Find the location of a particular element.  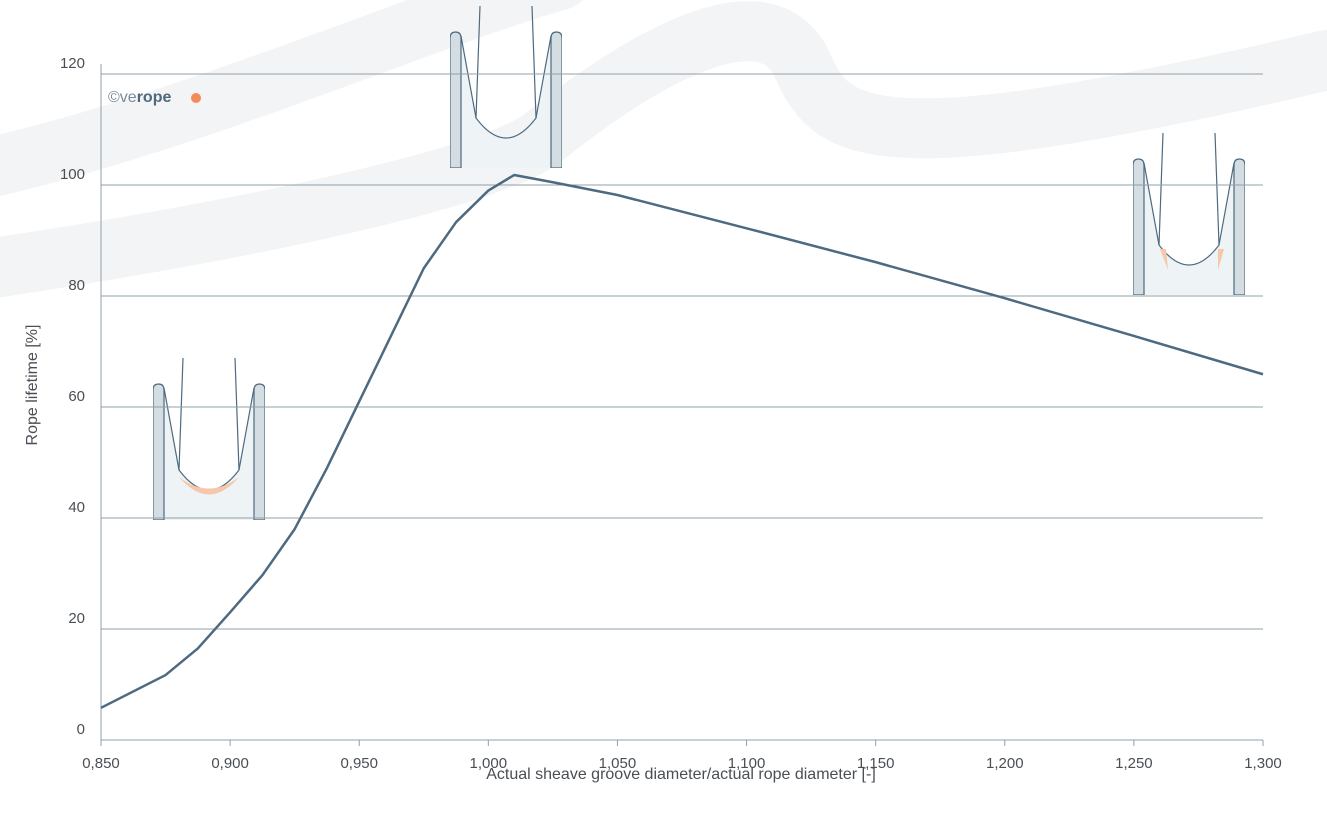

y-tick-label: 60 is located at coordinates (76, 396).